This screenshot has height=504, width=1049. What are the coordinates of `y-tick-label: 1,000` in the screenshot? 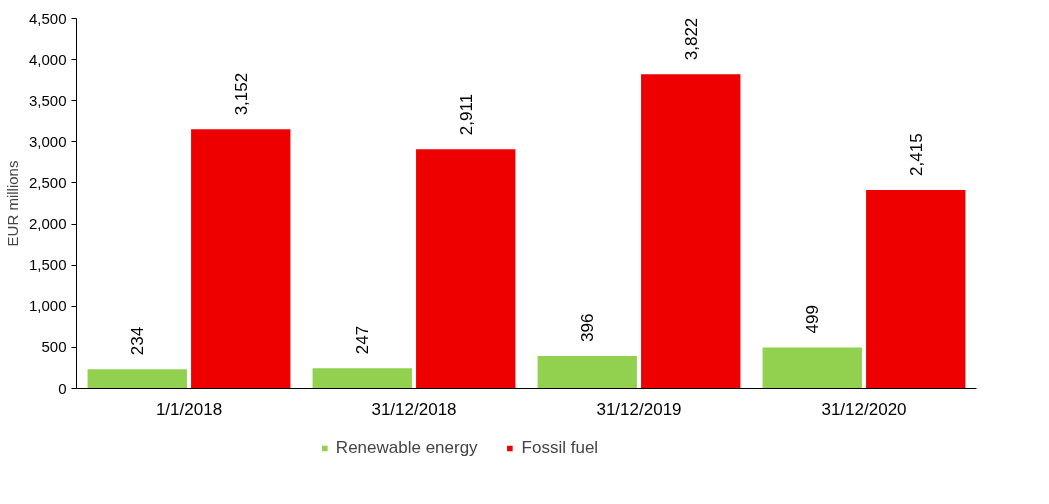 It's located at (47, 306).